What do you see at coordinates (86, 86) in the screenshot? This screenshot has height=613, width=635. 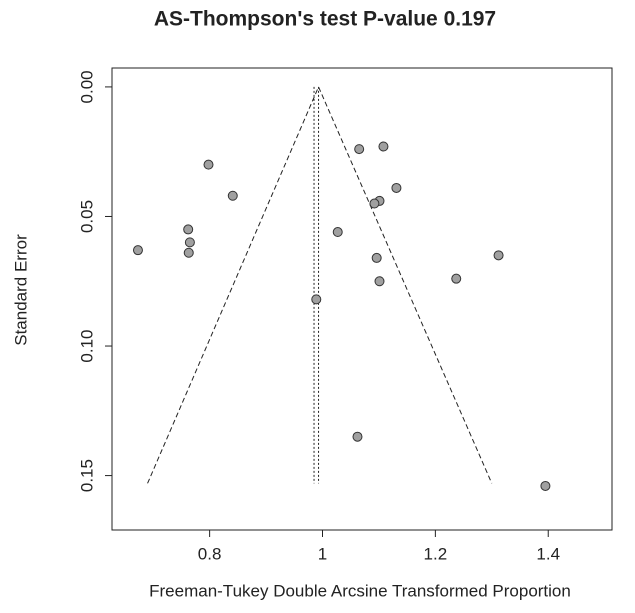 I see `y-tick-label: 0.00` at bounding box center [86, 86].